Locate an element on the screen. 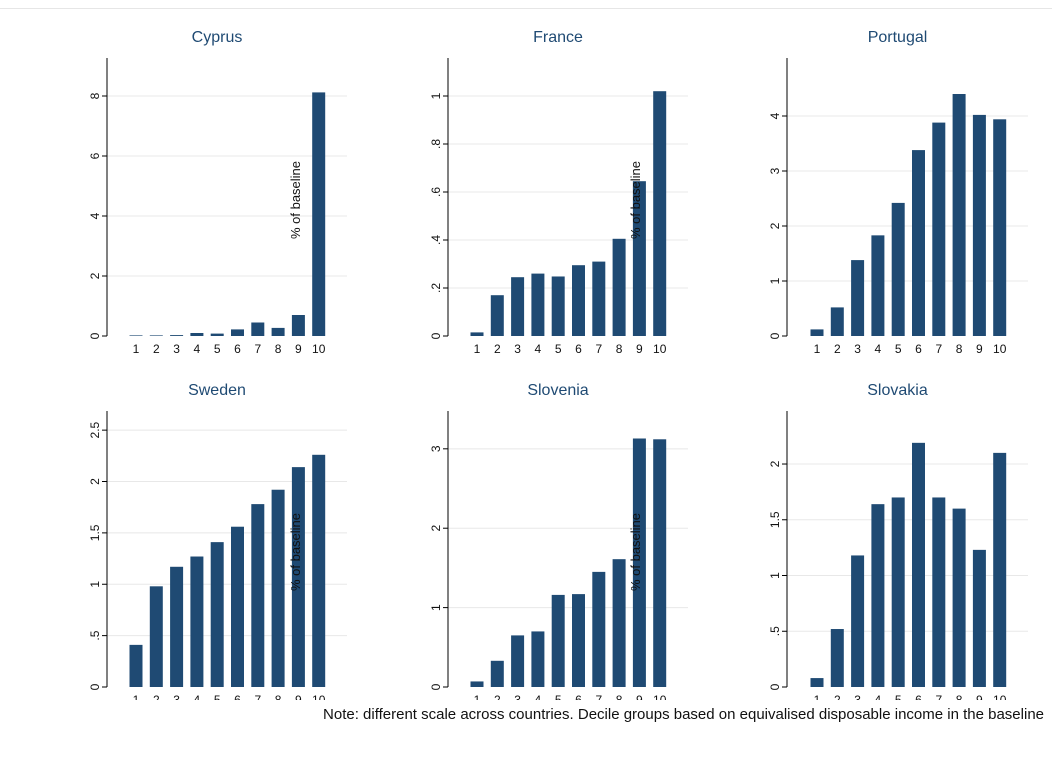  panel-title: Portugal is located at coordinates (898, 37).